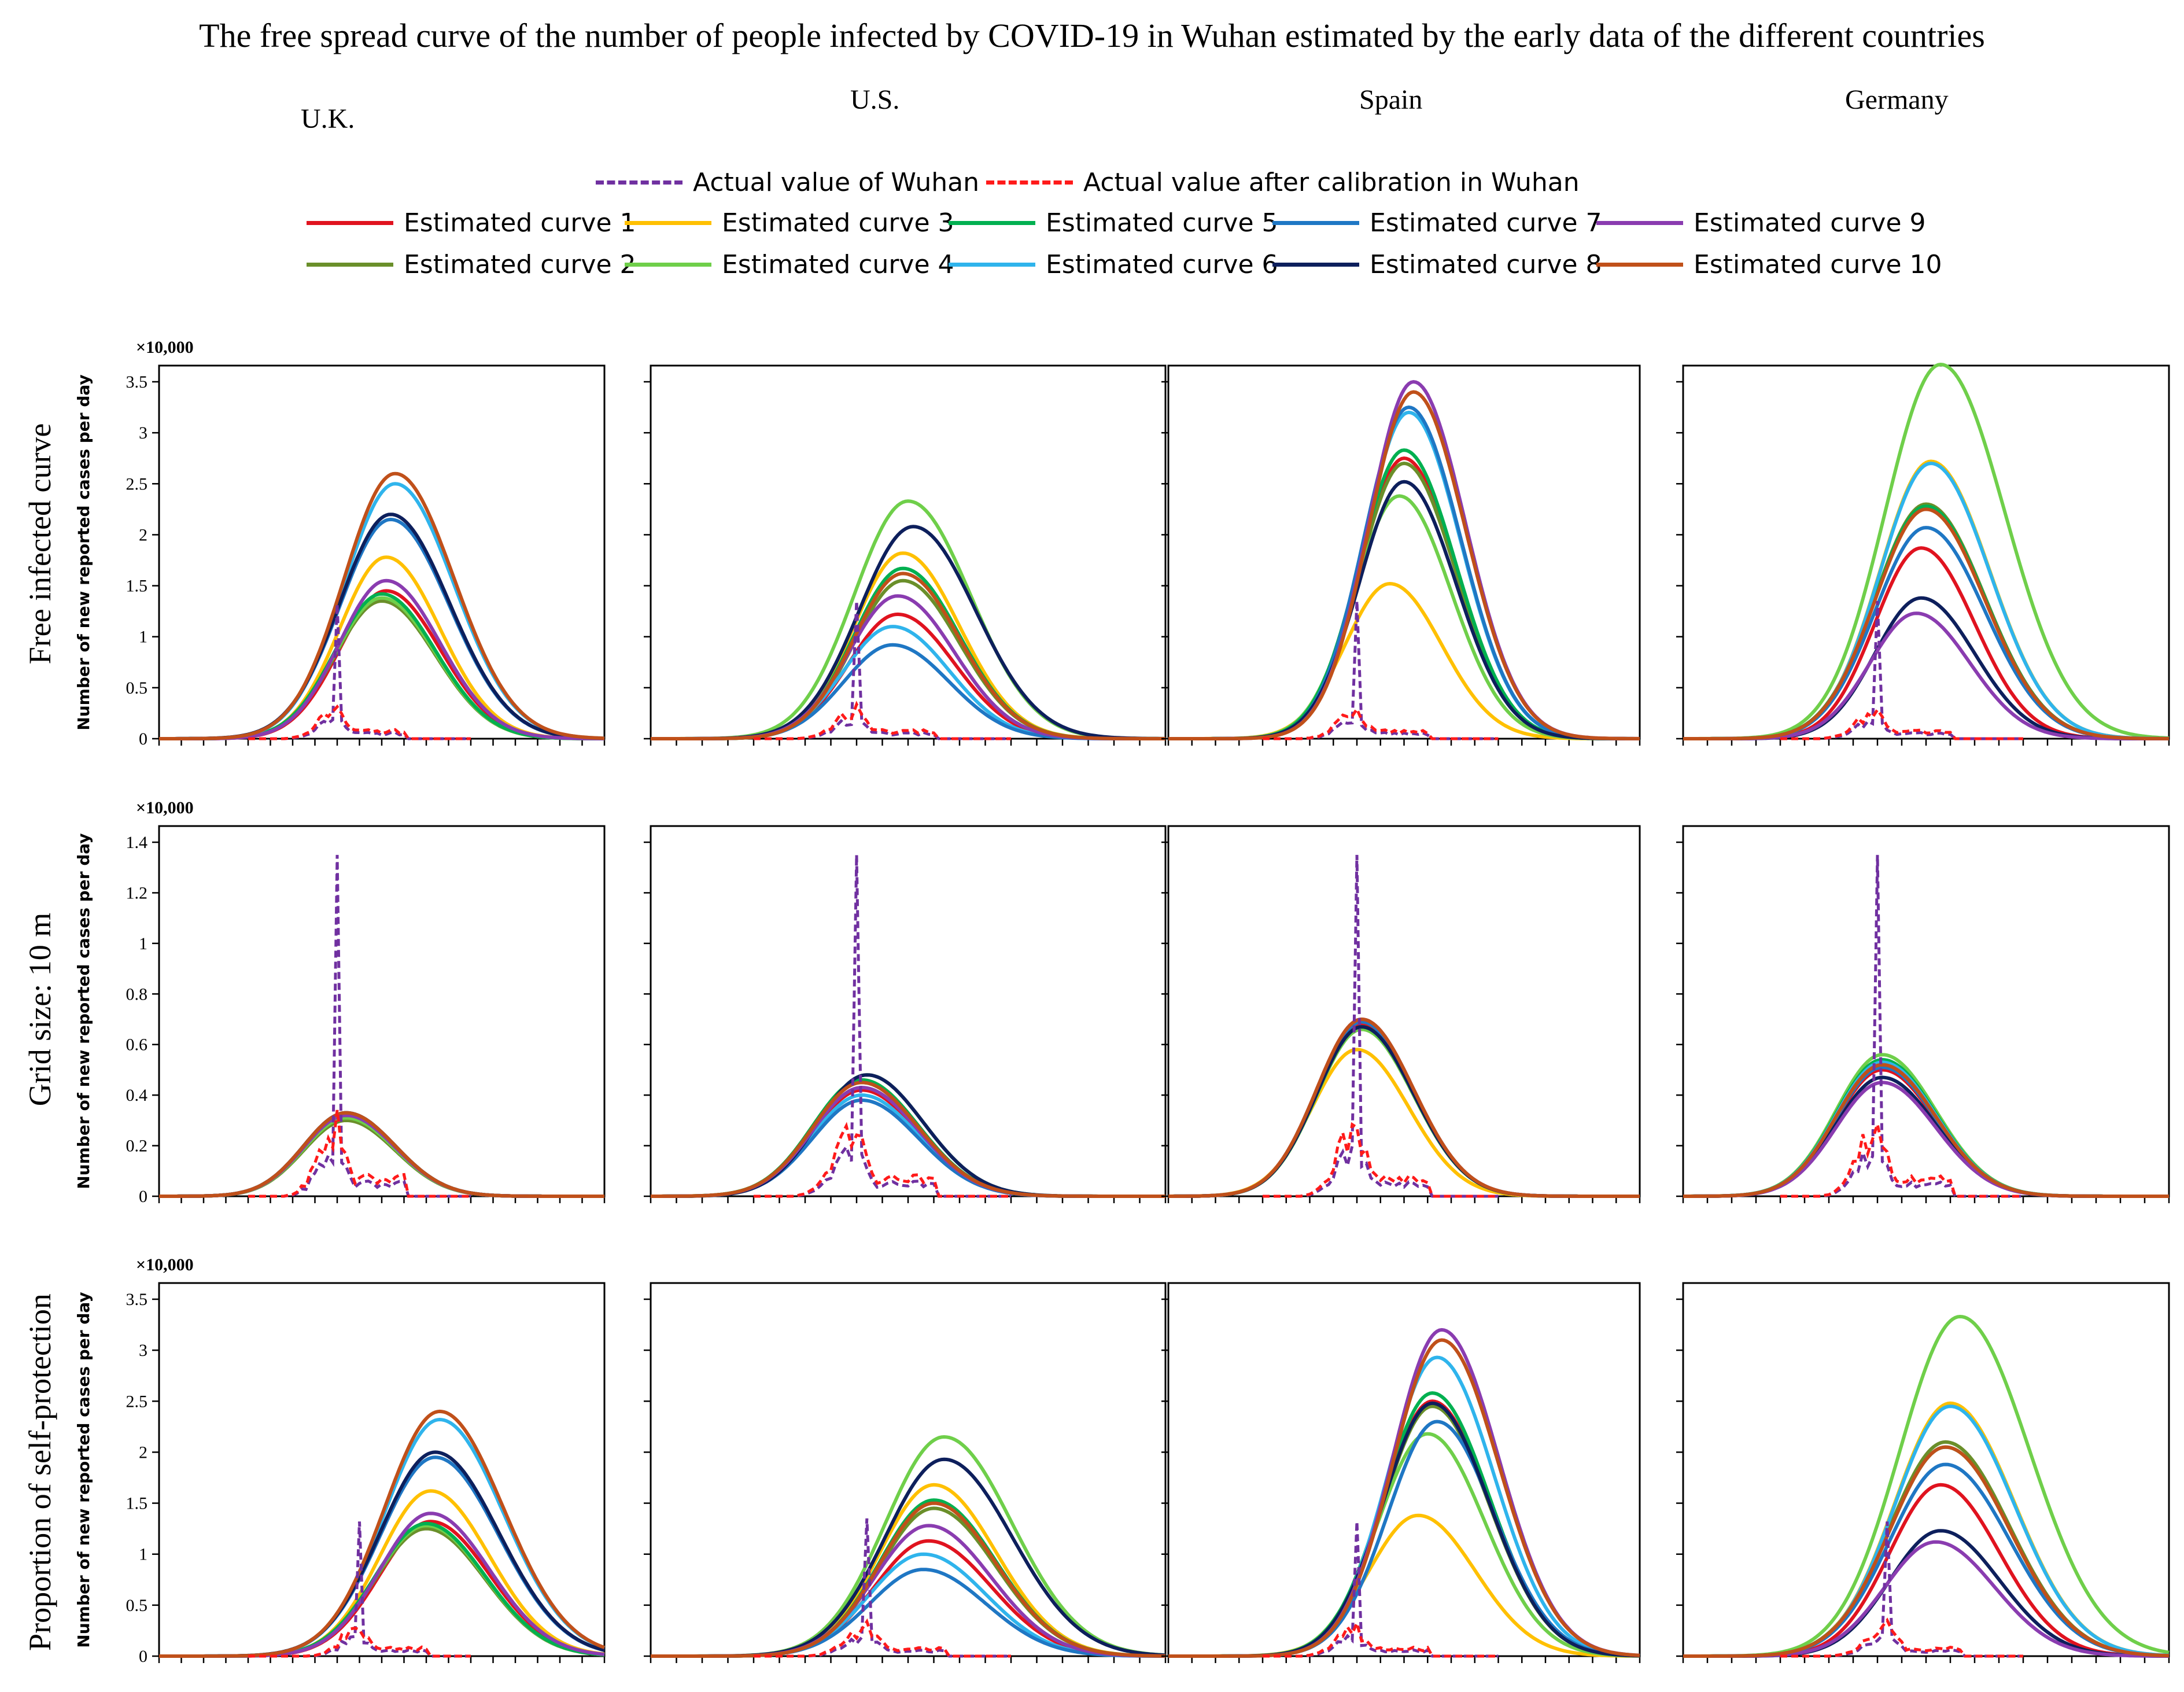 This screenshot has height=1692, width=2184. What do you see at coordinates (1486, 223) in the screenshot?
I see `legend-estimated-curve-7-label: Estimated curve 7` at bounding box center [1486, 223].